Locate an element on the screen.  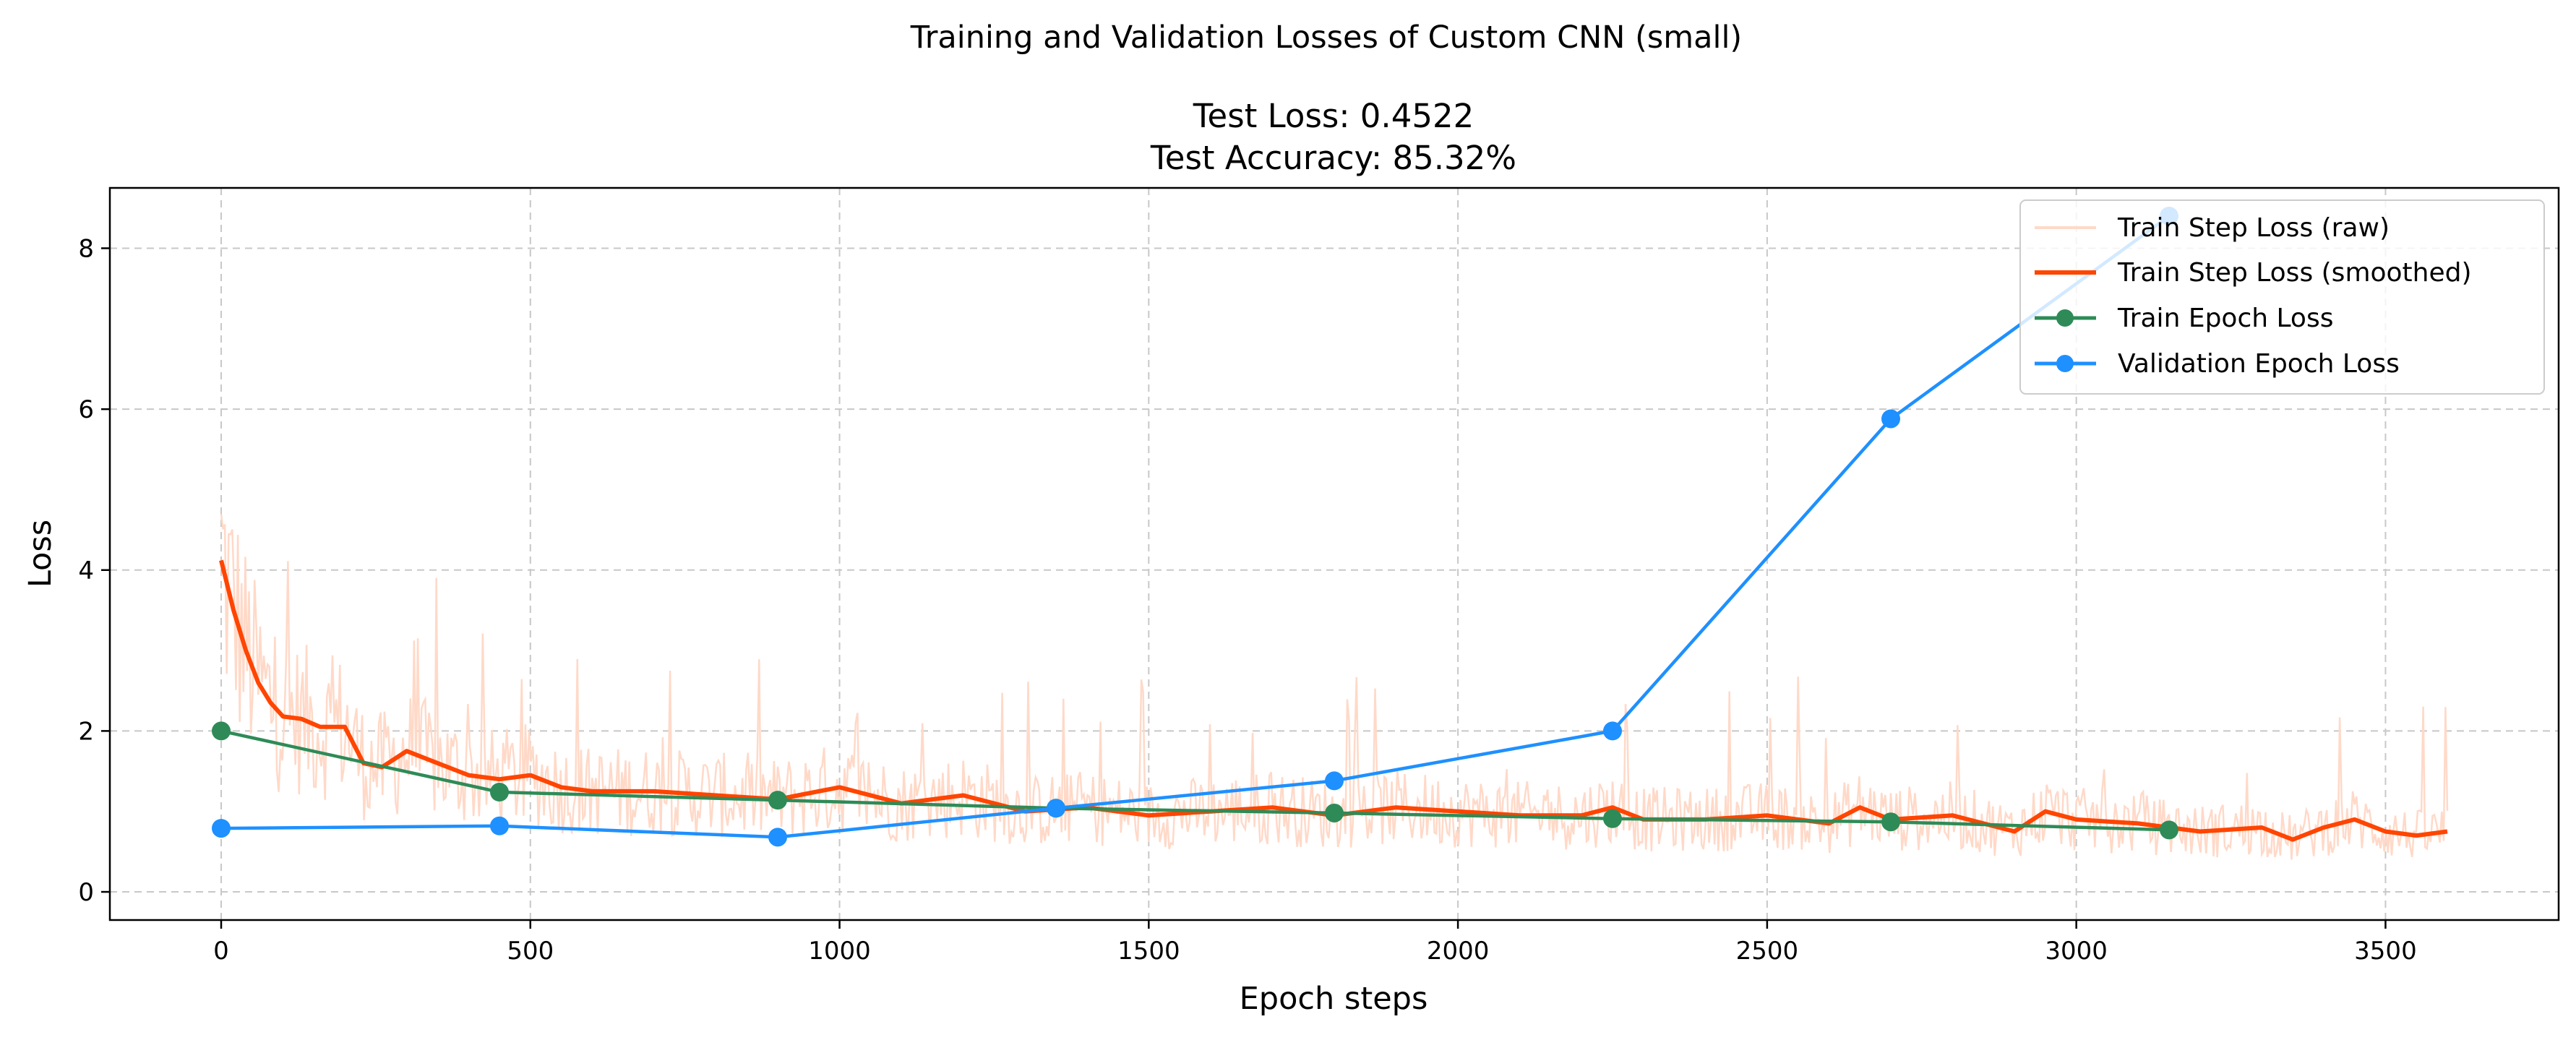
legend-frame is located at coordinates (2282, 297).